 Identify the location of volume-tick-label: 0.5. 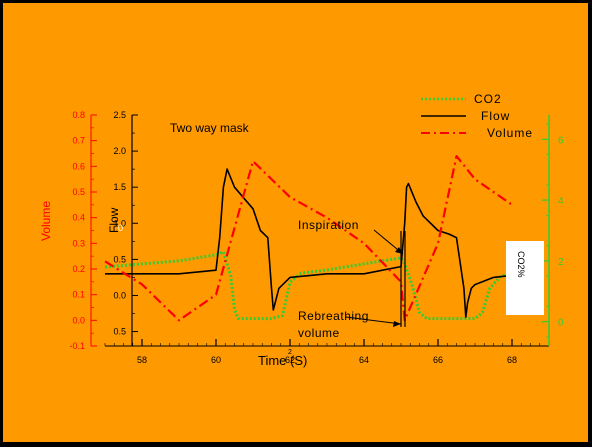
(78, 192).